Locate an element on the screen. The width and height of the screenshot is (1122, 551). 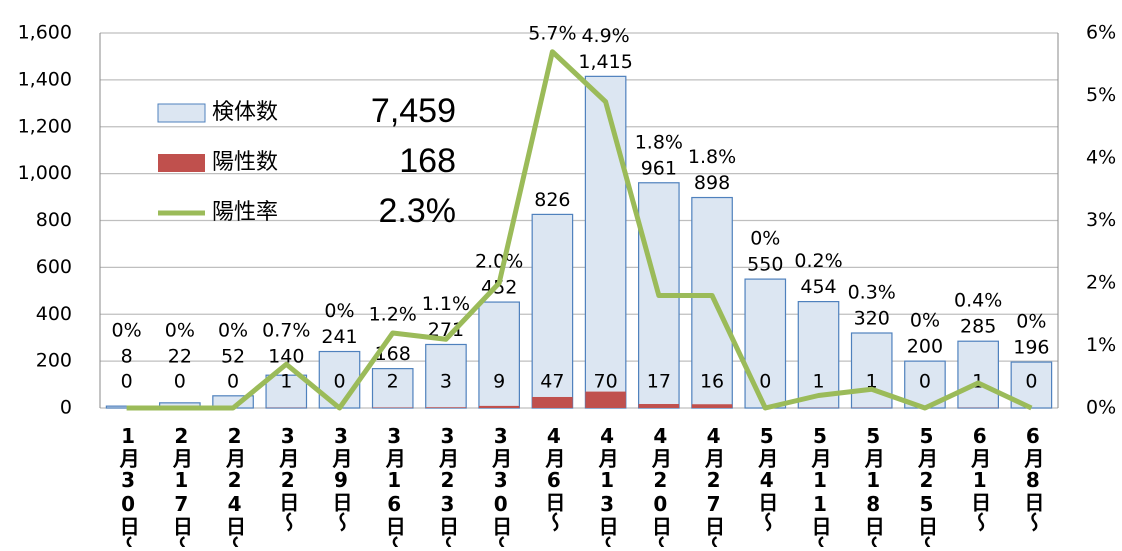
data-label: 285 is located at coordinates (978, 327).